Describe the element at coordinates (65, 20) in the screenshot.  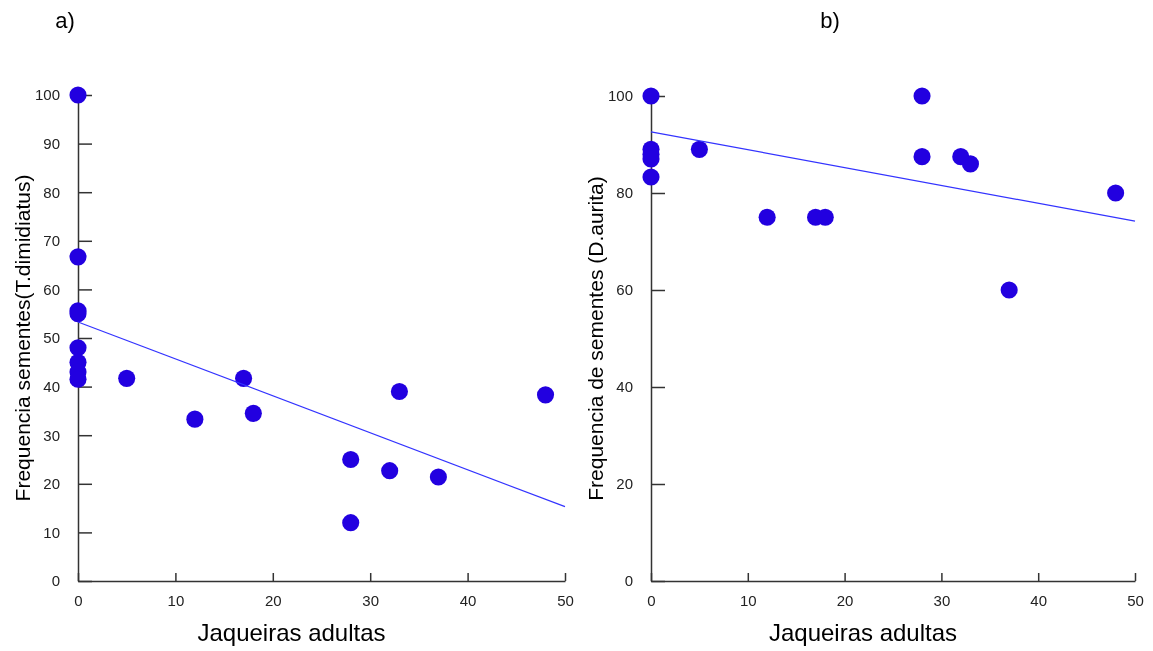
I see `chart-title: a)` at that location.